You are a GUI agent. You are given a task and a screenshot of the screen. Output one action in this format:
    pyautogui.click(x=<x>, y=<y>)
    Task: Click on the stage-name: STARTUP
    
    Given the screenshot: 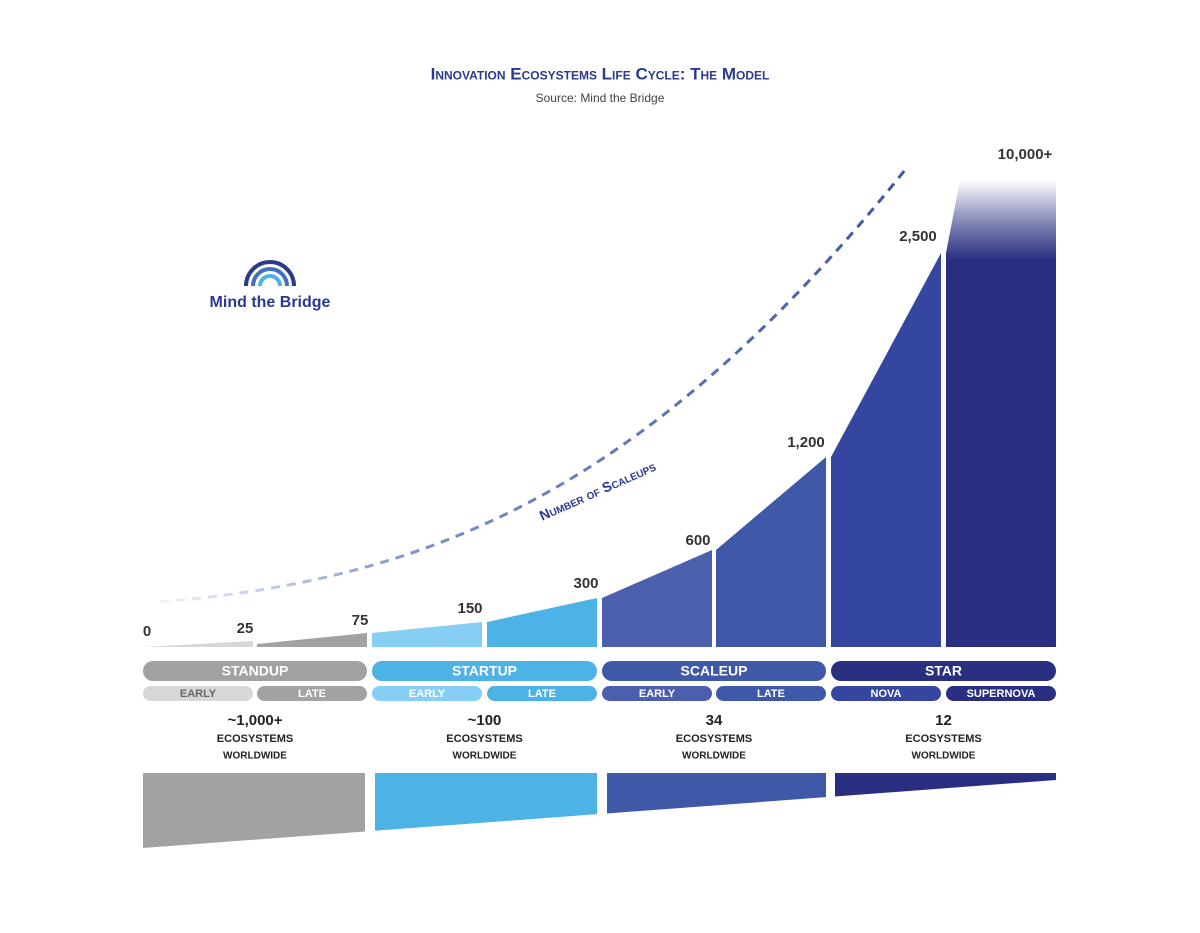 What is the action you would take?
    pyautogui.click(x=484, y=671)
    